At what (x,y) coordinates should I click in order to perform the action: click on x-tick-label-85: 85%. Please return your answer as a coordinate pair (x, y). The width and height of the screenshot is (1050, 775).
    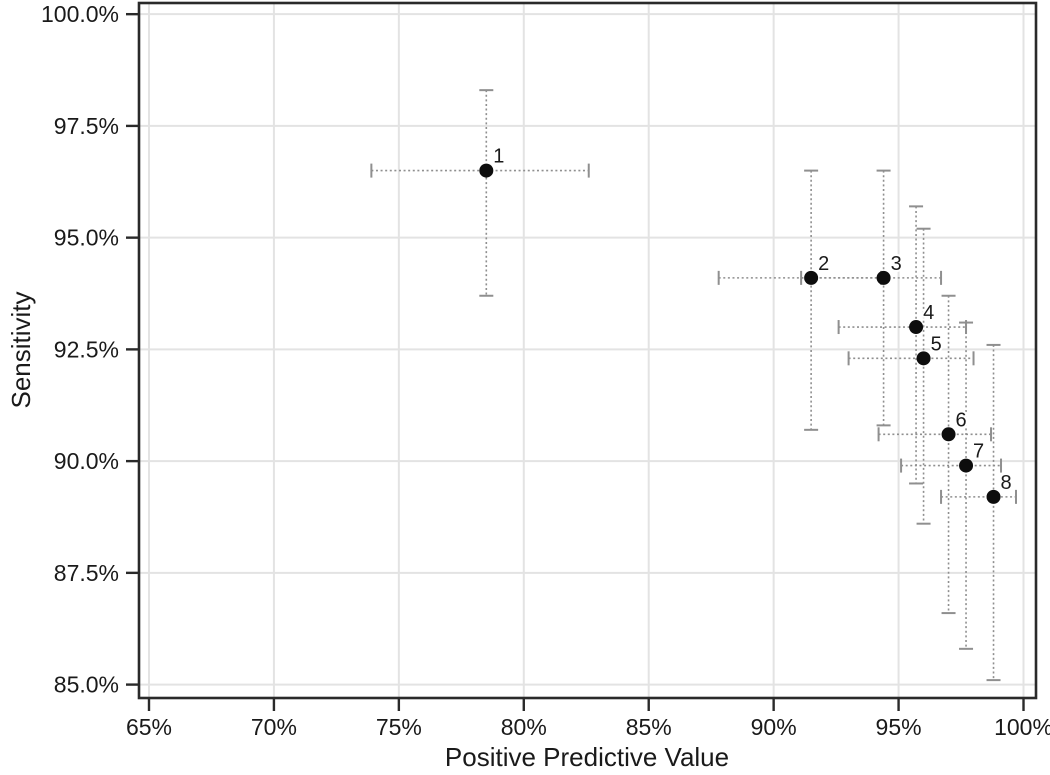
    Looking at the image, I should click on (649, 727).